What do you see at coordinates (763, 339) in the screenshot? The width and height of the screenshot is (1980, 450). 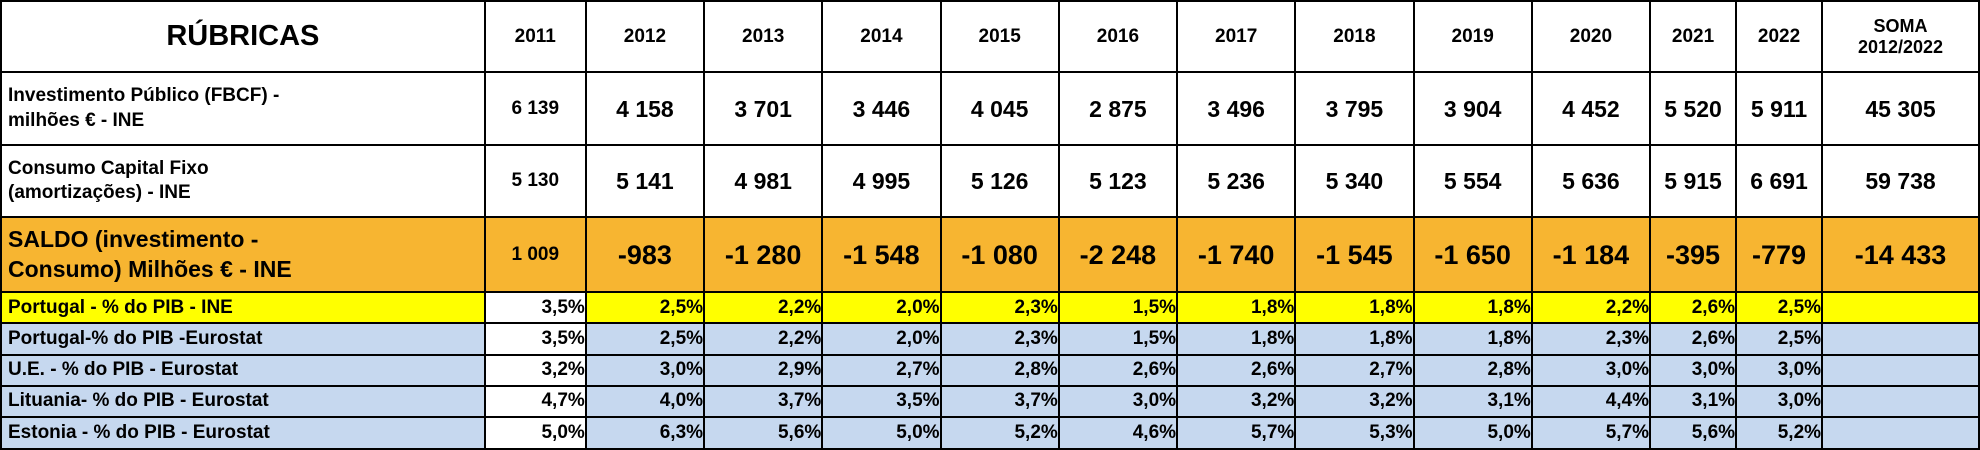 I see `cell-2013: 2,2%` at bounding box center [763, 339].